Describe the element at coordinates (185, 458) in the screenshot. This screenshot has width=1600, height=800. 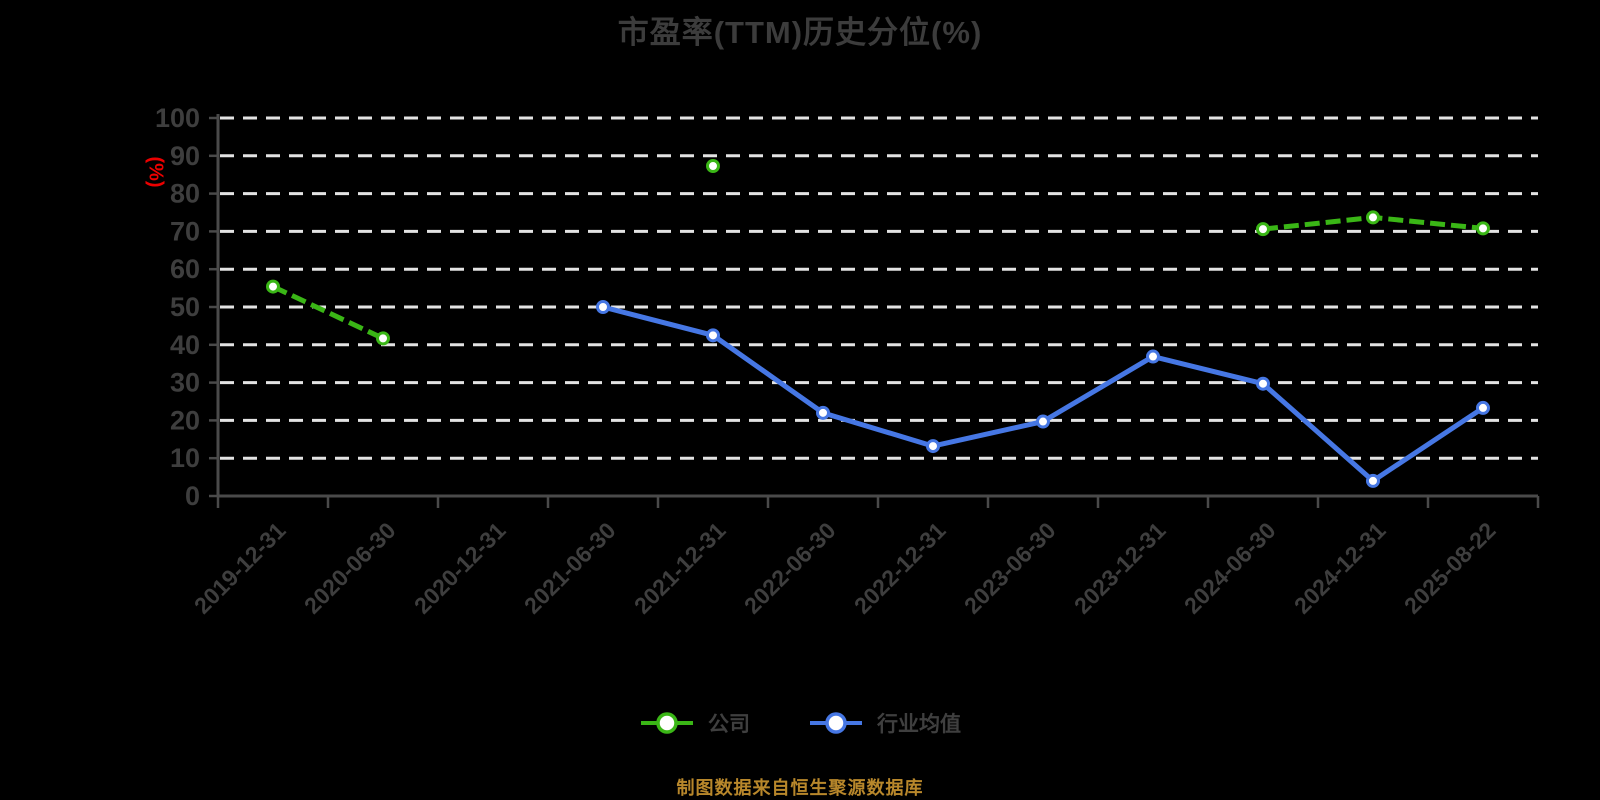
I see `y-axis-tick-label: 10` at that location.